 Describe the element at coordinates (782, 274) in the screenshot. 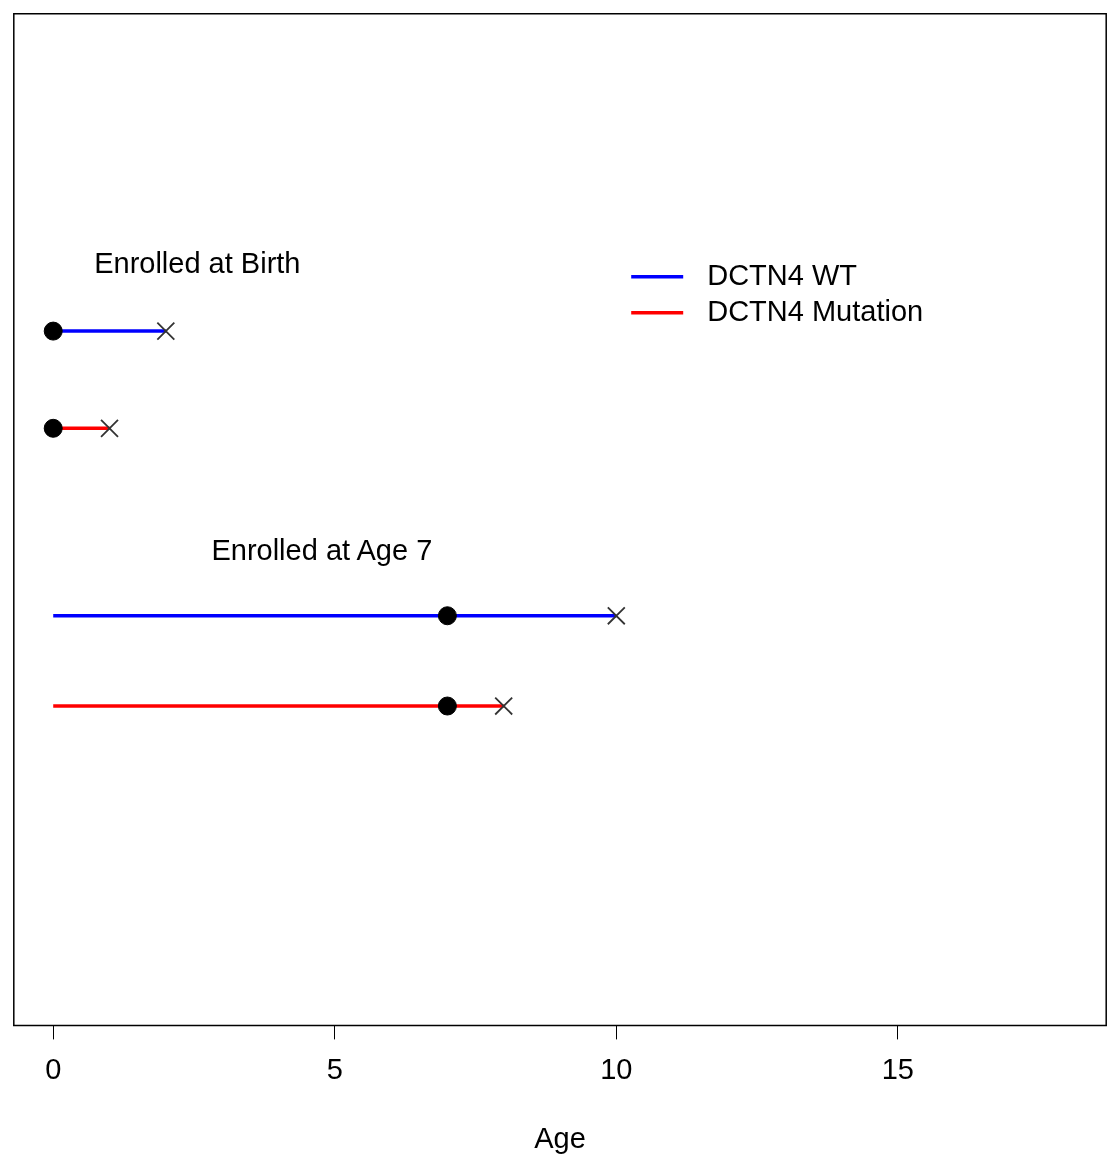

I see `legend-label: DCTN4 WT` at that location.